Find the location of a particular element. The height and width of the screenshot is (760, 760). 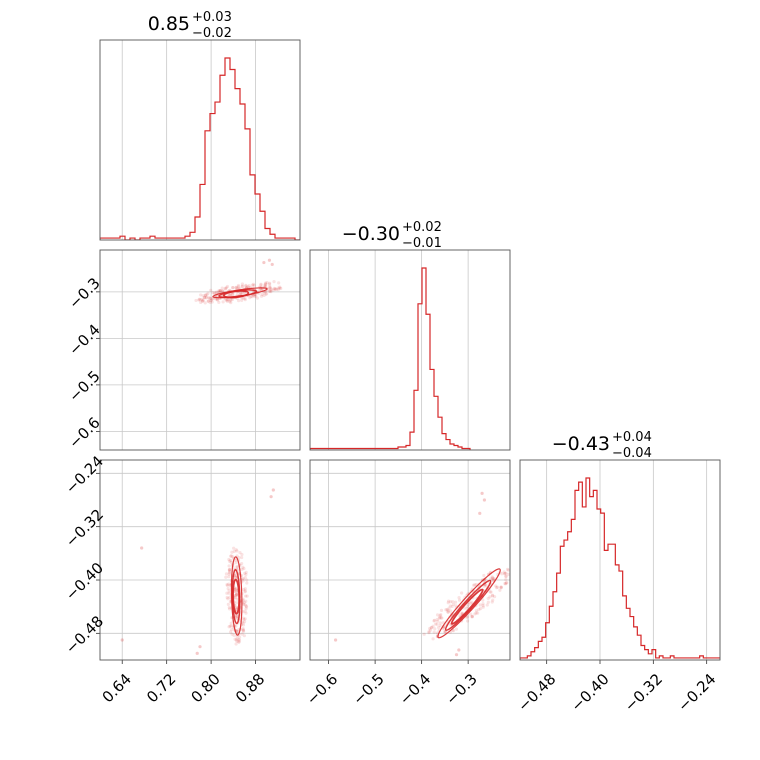

y-tick-label-1-2: −0.4 is located at coordinates (84, 340).